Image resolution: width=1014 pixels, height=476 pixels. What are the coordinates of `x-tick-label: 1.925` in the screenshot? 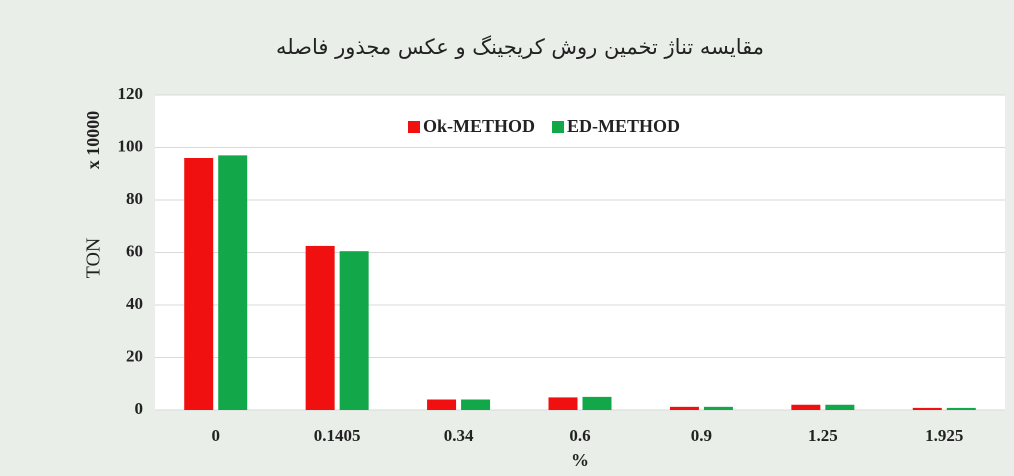 It's located at (944, 435).